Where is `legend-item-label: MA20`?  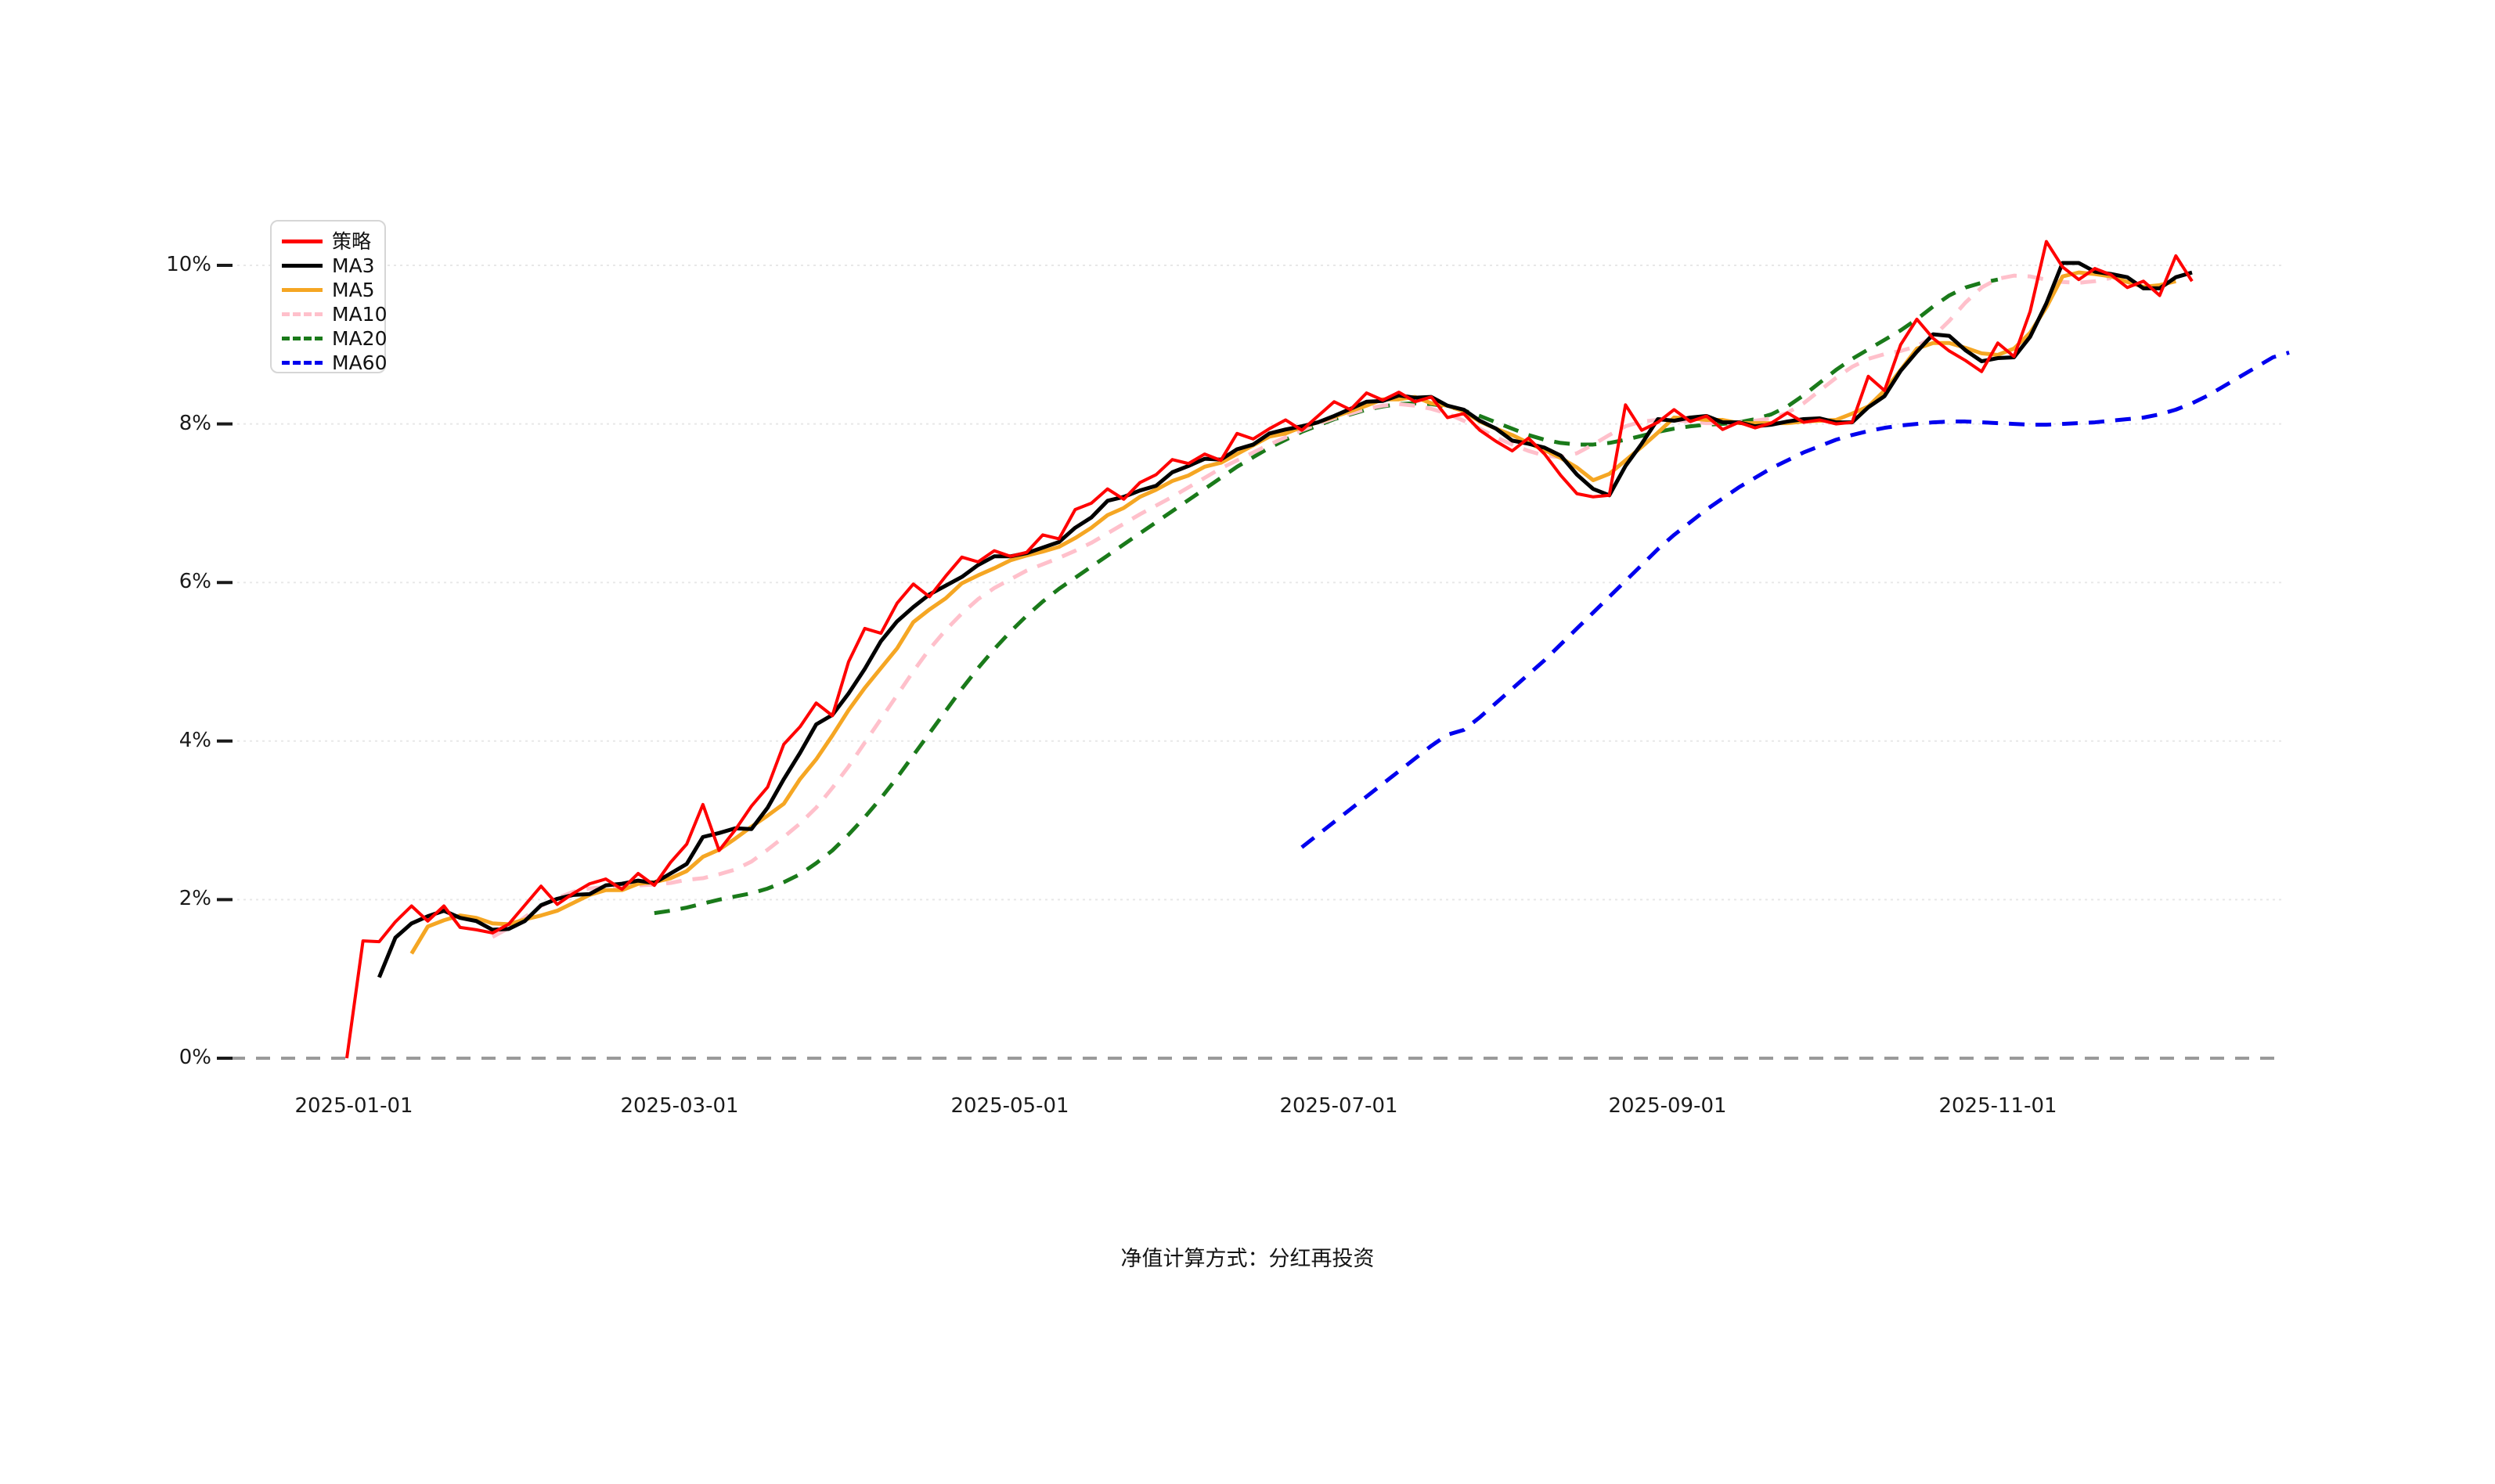
legend-item-label: MA20 is located at coordinates (360, 338).